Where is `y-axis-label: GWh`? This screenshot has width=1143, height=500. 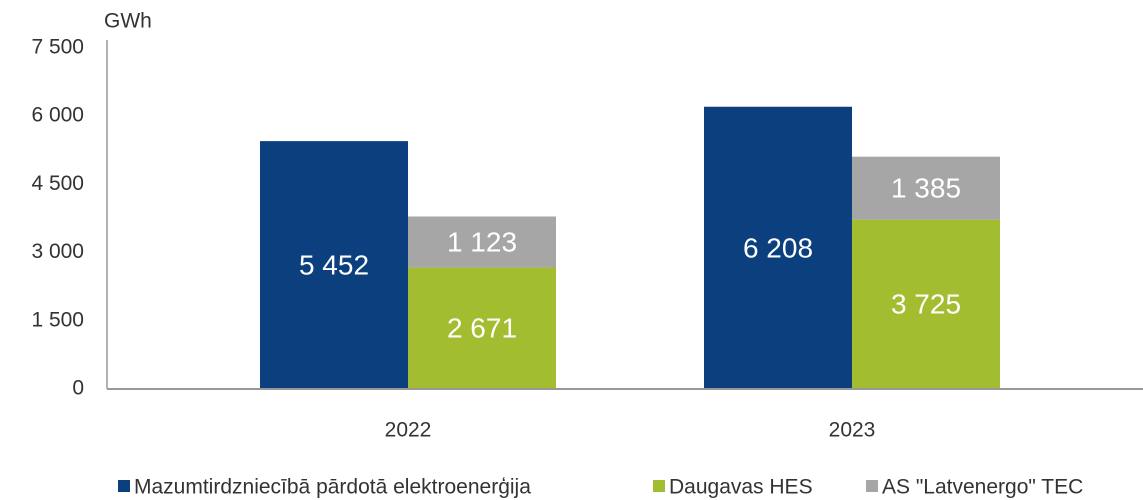 y-axis-label: GWh is located at coordinates (128, 21).